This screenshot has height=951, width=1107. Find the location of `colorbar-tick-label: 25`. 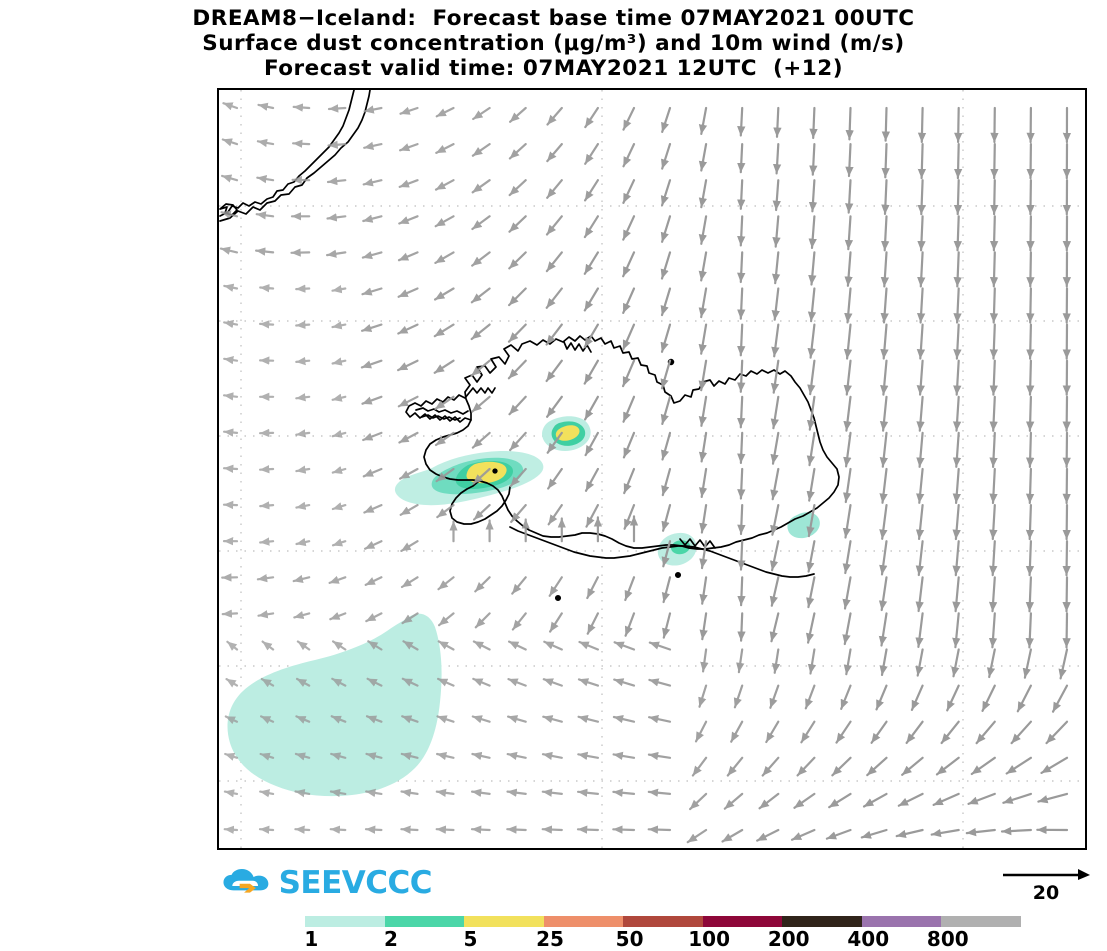

colorbar-tick-label: 25 is located at coordinates (550, 939).